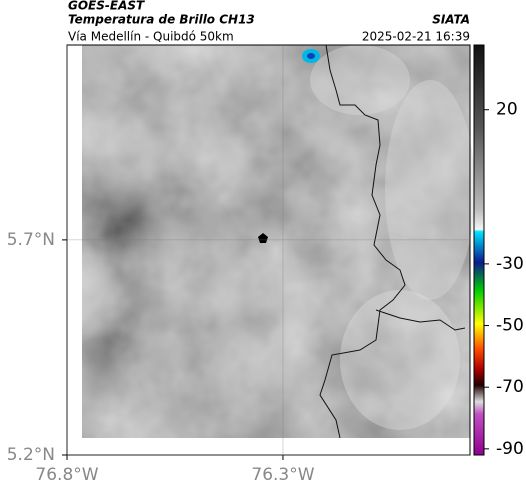 Image resolution: width=526 pixels, height=495 pixels. Describe the element at coordinates (106, 6) in the screenshot. I see `source: GOES-EAST` at that location.